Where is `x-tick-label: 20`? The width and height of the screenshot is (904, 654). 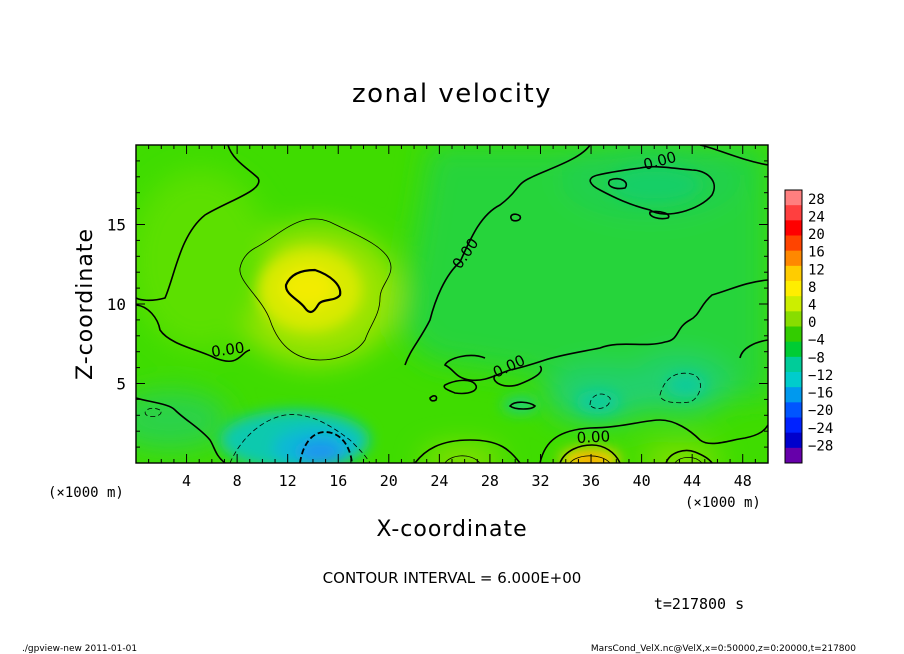 x-tick-label: 20 is located at coordinates (389, 481).